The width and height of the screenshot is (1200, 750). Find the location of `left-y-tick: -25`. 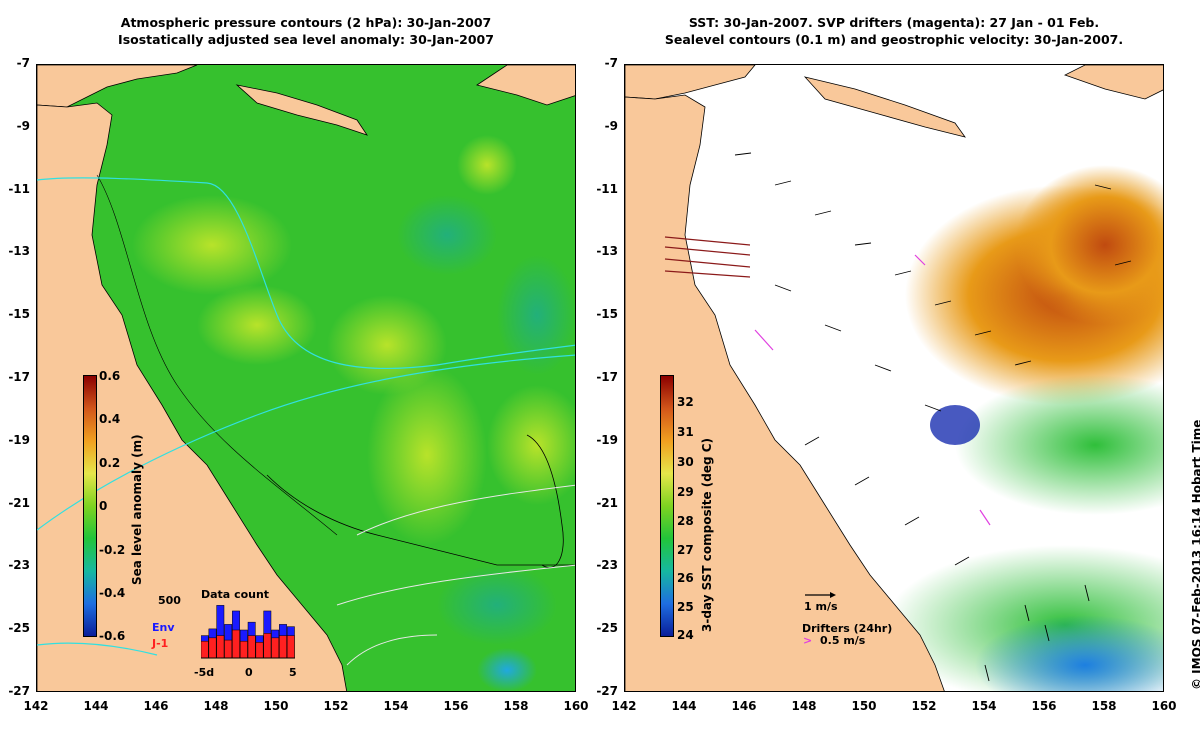

left-y-tick: -25 is located at coordinates (19, 628).